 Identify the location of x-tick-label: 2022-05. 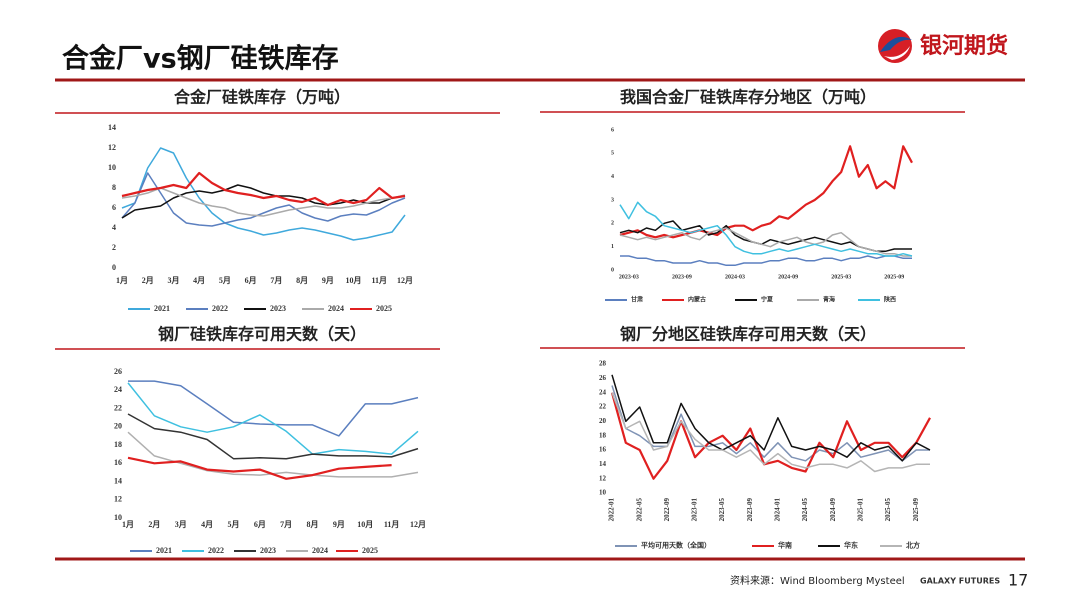
(639, 510).